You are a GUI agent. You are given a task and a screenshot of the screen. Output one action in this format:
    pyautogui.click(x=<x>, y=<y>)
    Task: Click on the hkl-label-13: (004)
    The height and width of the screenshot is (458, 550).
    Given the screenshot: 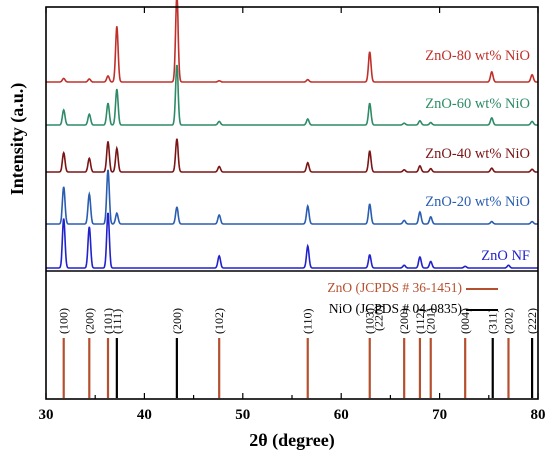 What is the action you would take?
    pyautogui.click(x=465, y=321)
    